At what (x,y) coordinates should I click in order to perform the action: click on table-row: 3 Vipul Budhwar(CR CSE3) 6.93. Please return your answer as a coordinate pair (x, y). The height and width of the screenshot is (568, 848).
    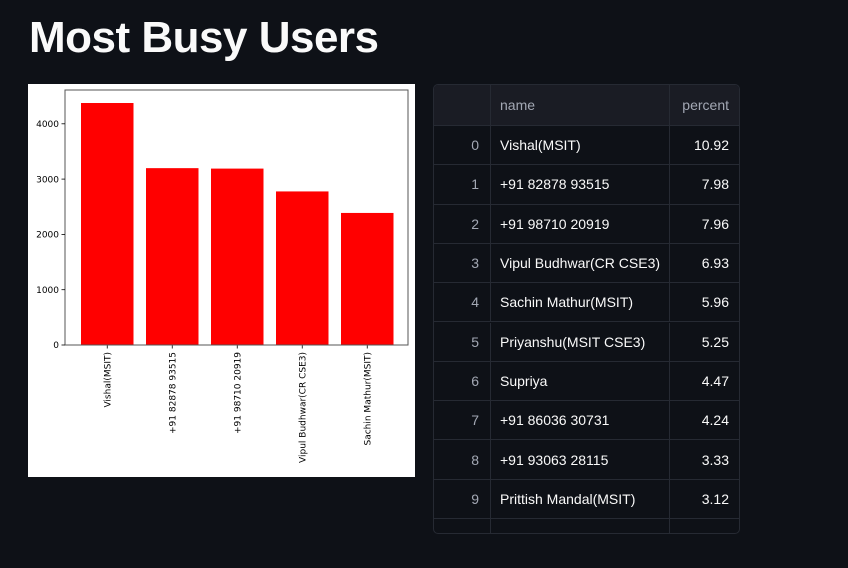
    Looking at the image, I should click on (586, 263).